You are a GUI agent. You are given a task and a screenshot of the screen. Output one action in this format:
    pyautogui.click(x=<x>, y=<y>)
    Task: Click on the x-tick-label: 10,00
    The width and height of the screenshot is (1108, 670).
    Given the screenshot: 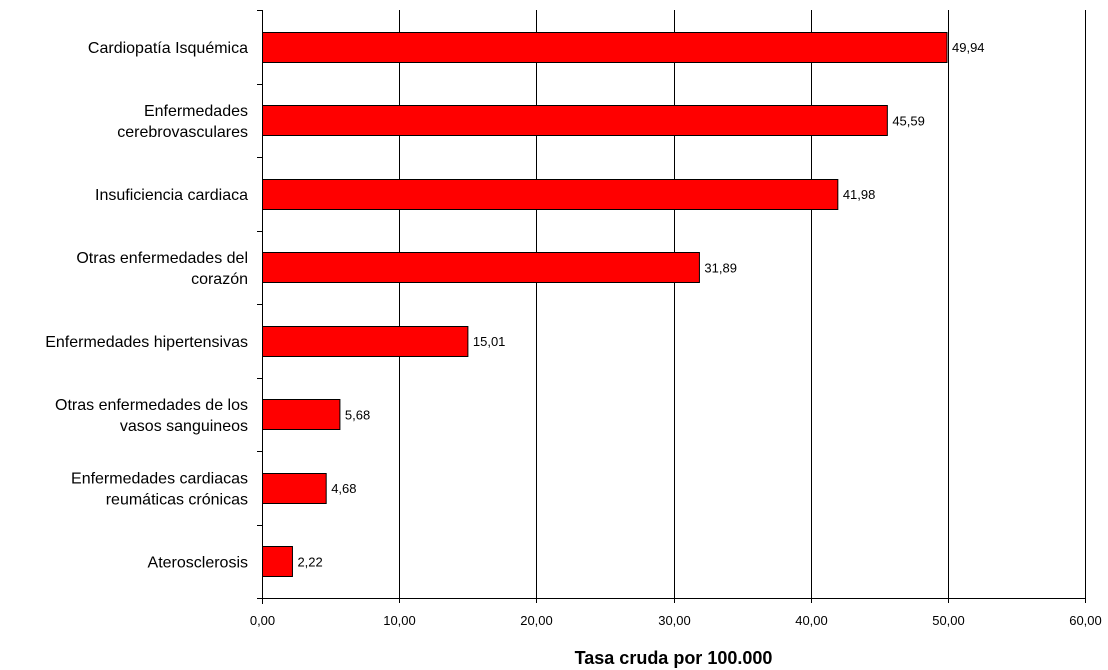 What is the action you would take?
    pyautogui.click(x=399, y=620)
    